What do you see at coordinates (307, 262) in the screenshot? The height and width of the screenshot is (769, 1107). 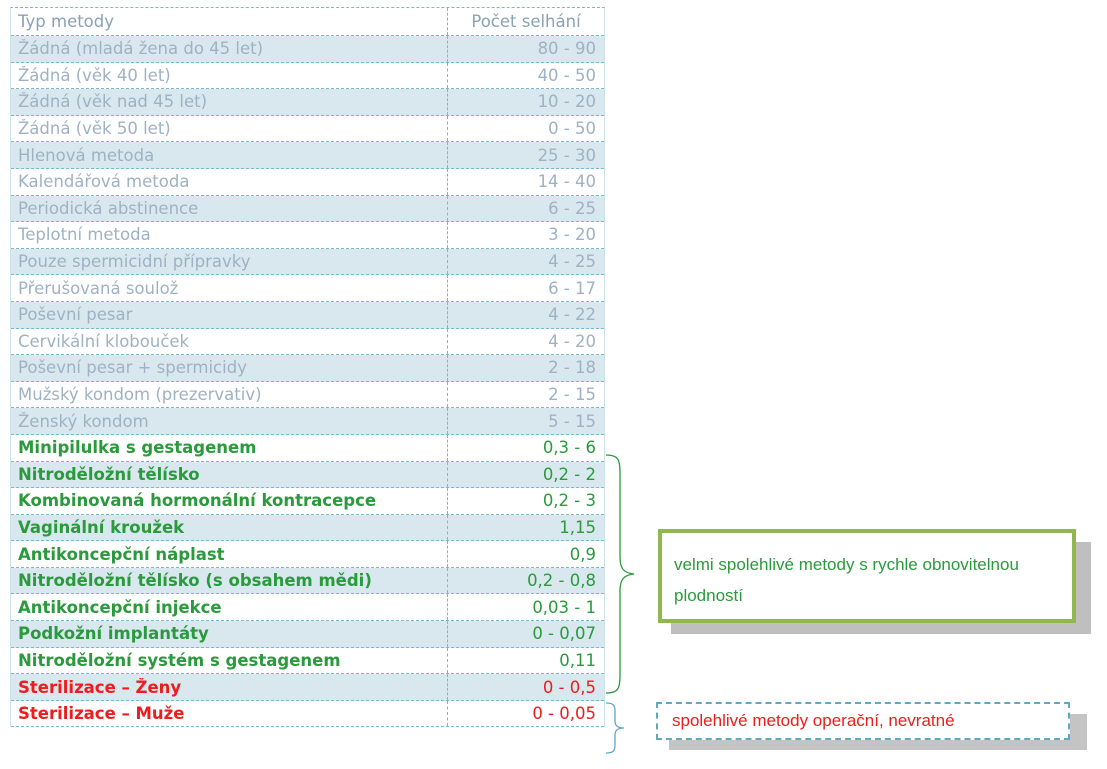 I see `table-row: Pouze spermicidní přípravky 4 - 25` at bounding box center [307, 262].